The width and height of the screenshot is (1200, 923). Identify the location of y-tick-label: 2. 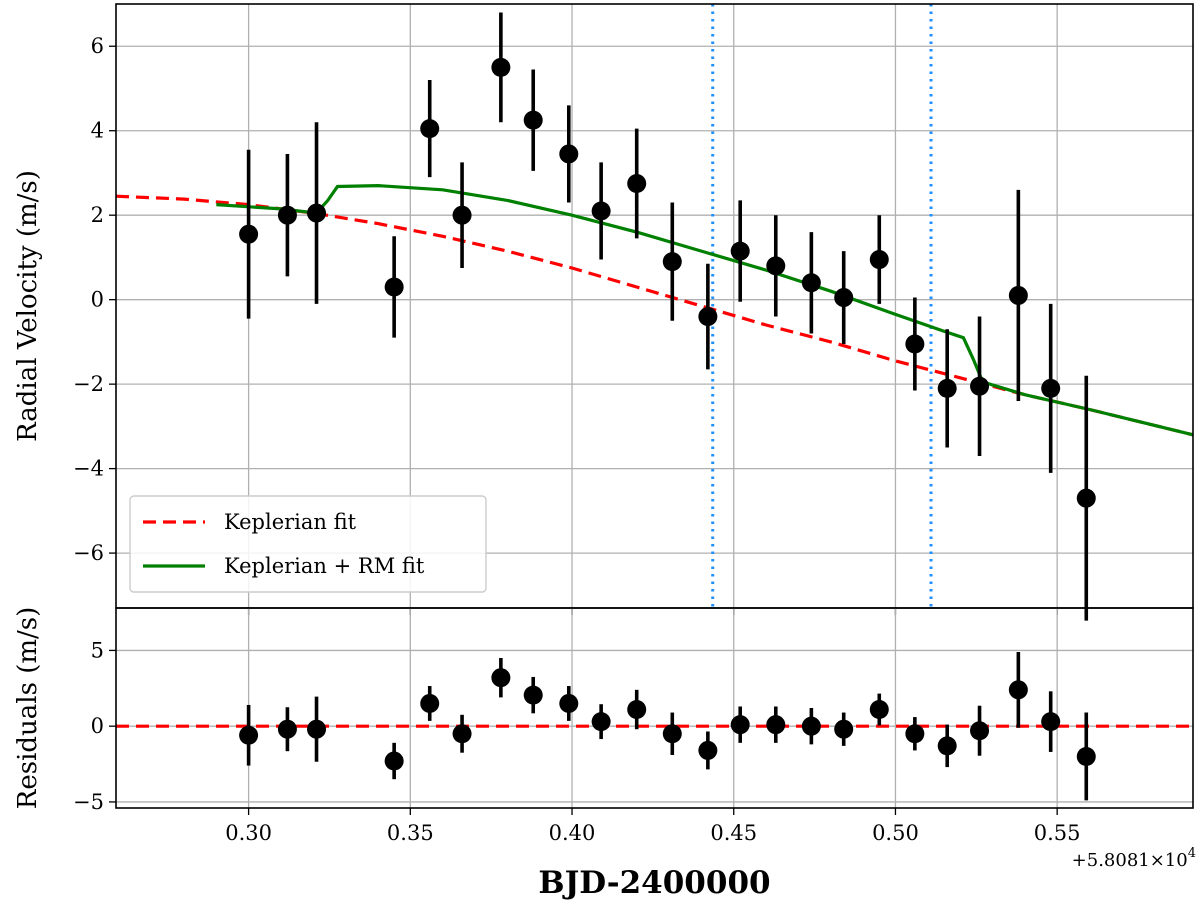
(97, 215).